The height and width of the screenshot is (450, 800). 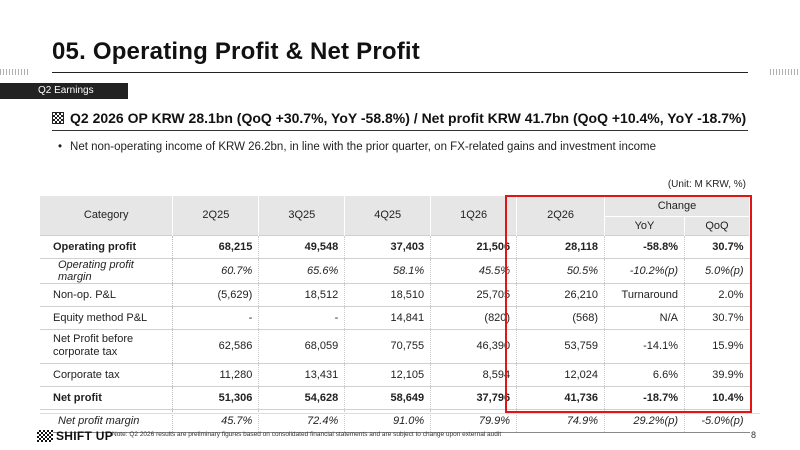 What do you see at coordinates (644, 374) in the screenshot?
I see `cell-yoy: 6.6%` at bounding box center [644, 374].